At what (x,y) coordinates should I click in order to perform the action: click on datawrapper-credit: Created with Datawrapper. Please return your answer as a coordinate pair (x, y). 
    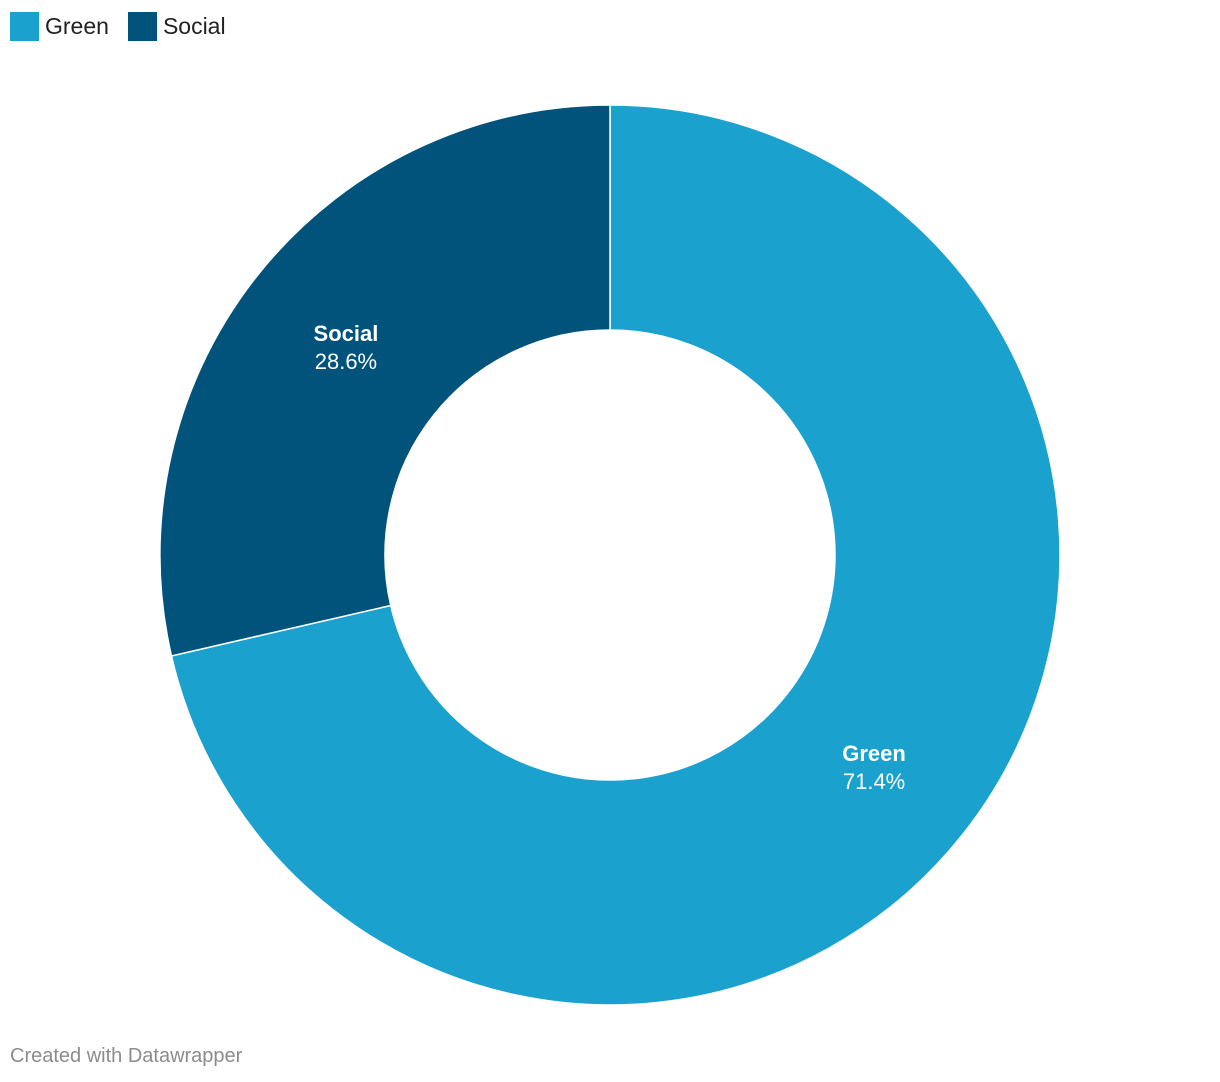
    Looking at the image, I should click on (126, 1056).